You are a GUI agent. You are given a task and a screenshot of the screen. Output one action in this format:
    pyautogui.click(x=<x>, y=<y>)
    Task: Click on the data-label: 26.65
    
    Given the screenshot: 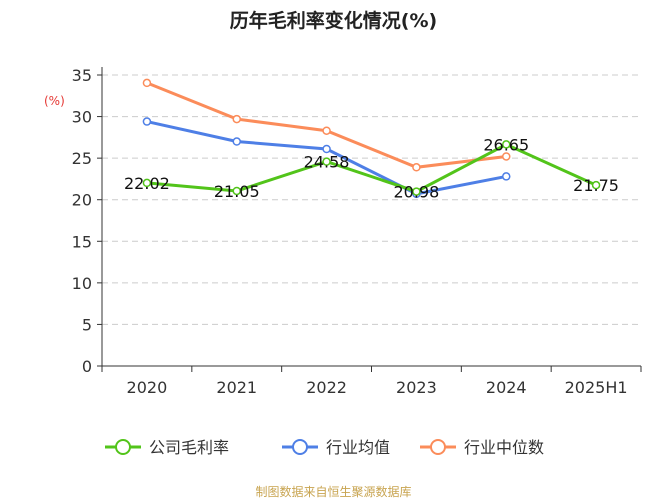 What is the action you would take?
    pyautogui.click(x=506, y=144)
    